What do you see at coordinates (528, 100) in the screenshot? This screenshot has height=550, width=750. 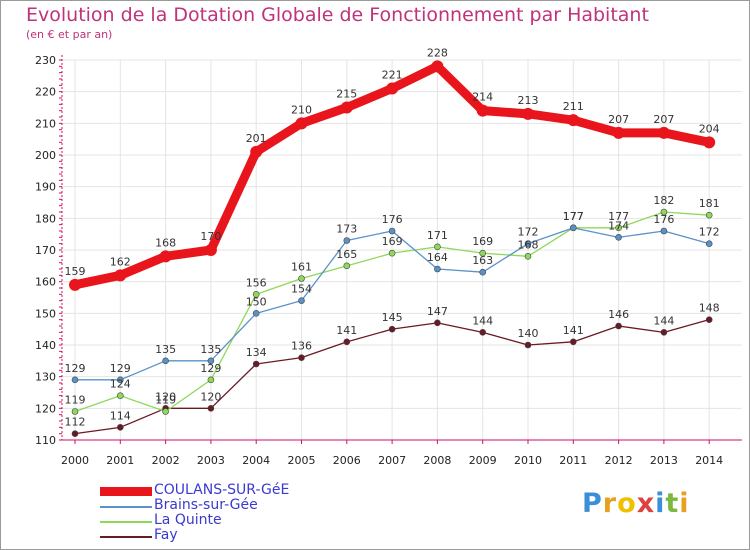 I see `data-label: 213` at bounding box center [528, 100].